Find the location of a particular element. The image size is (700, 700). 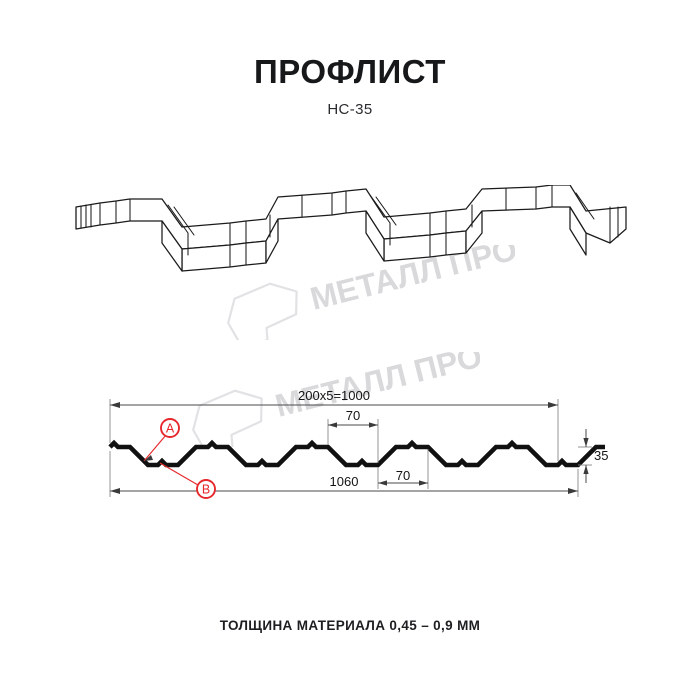

profile-cross-section: 200x5=1000 70 70 1060 35 A is located at coordinates (358, 443).